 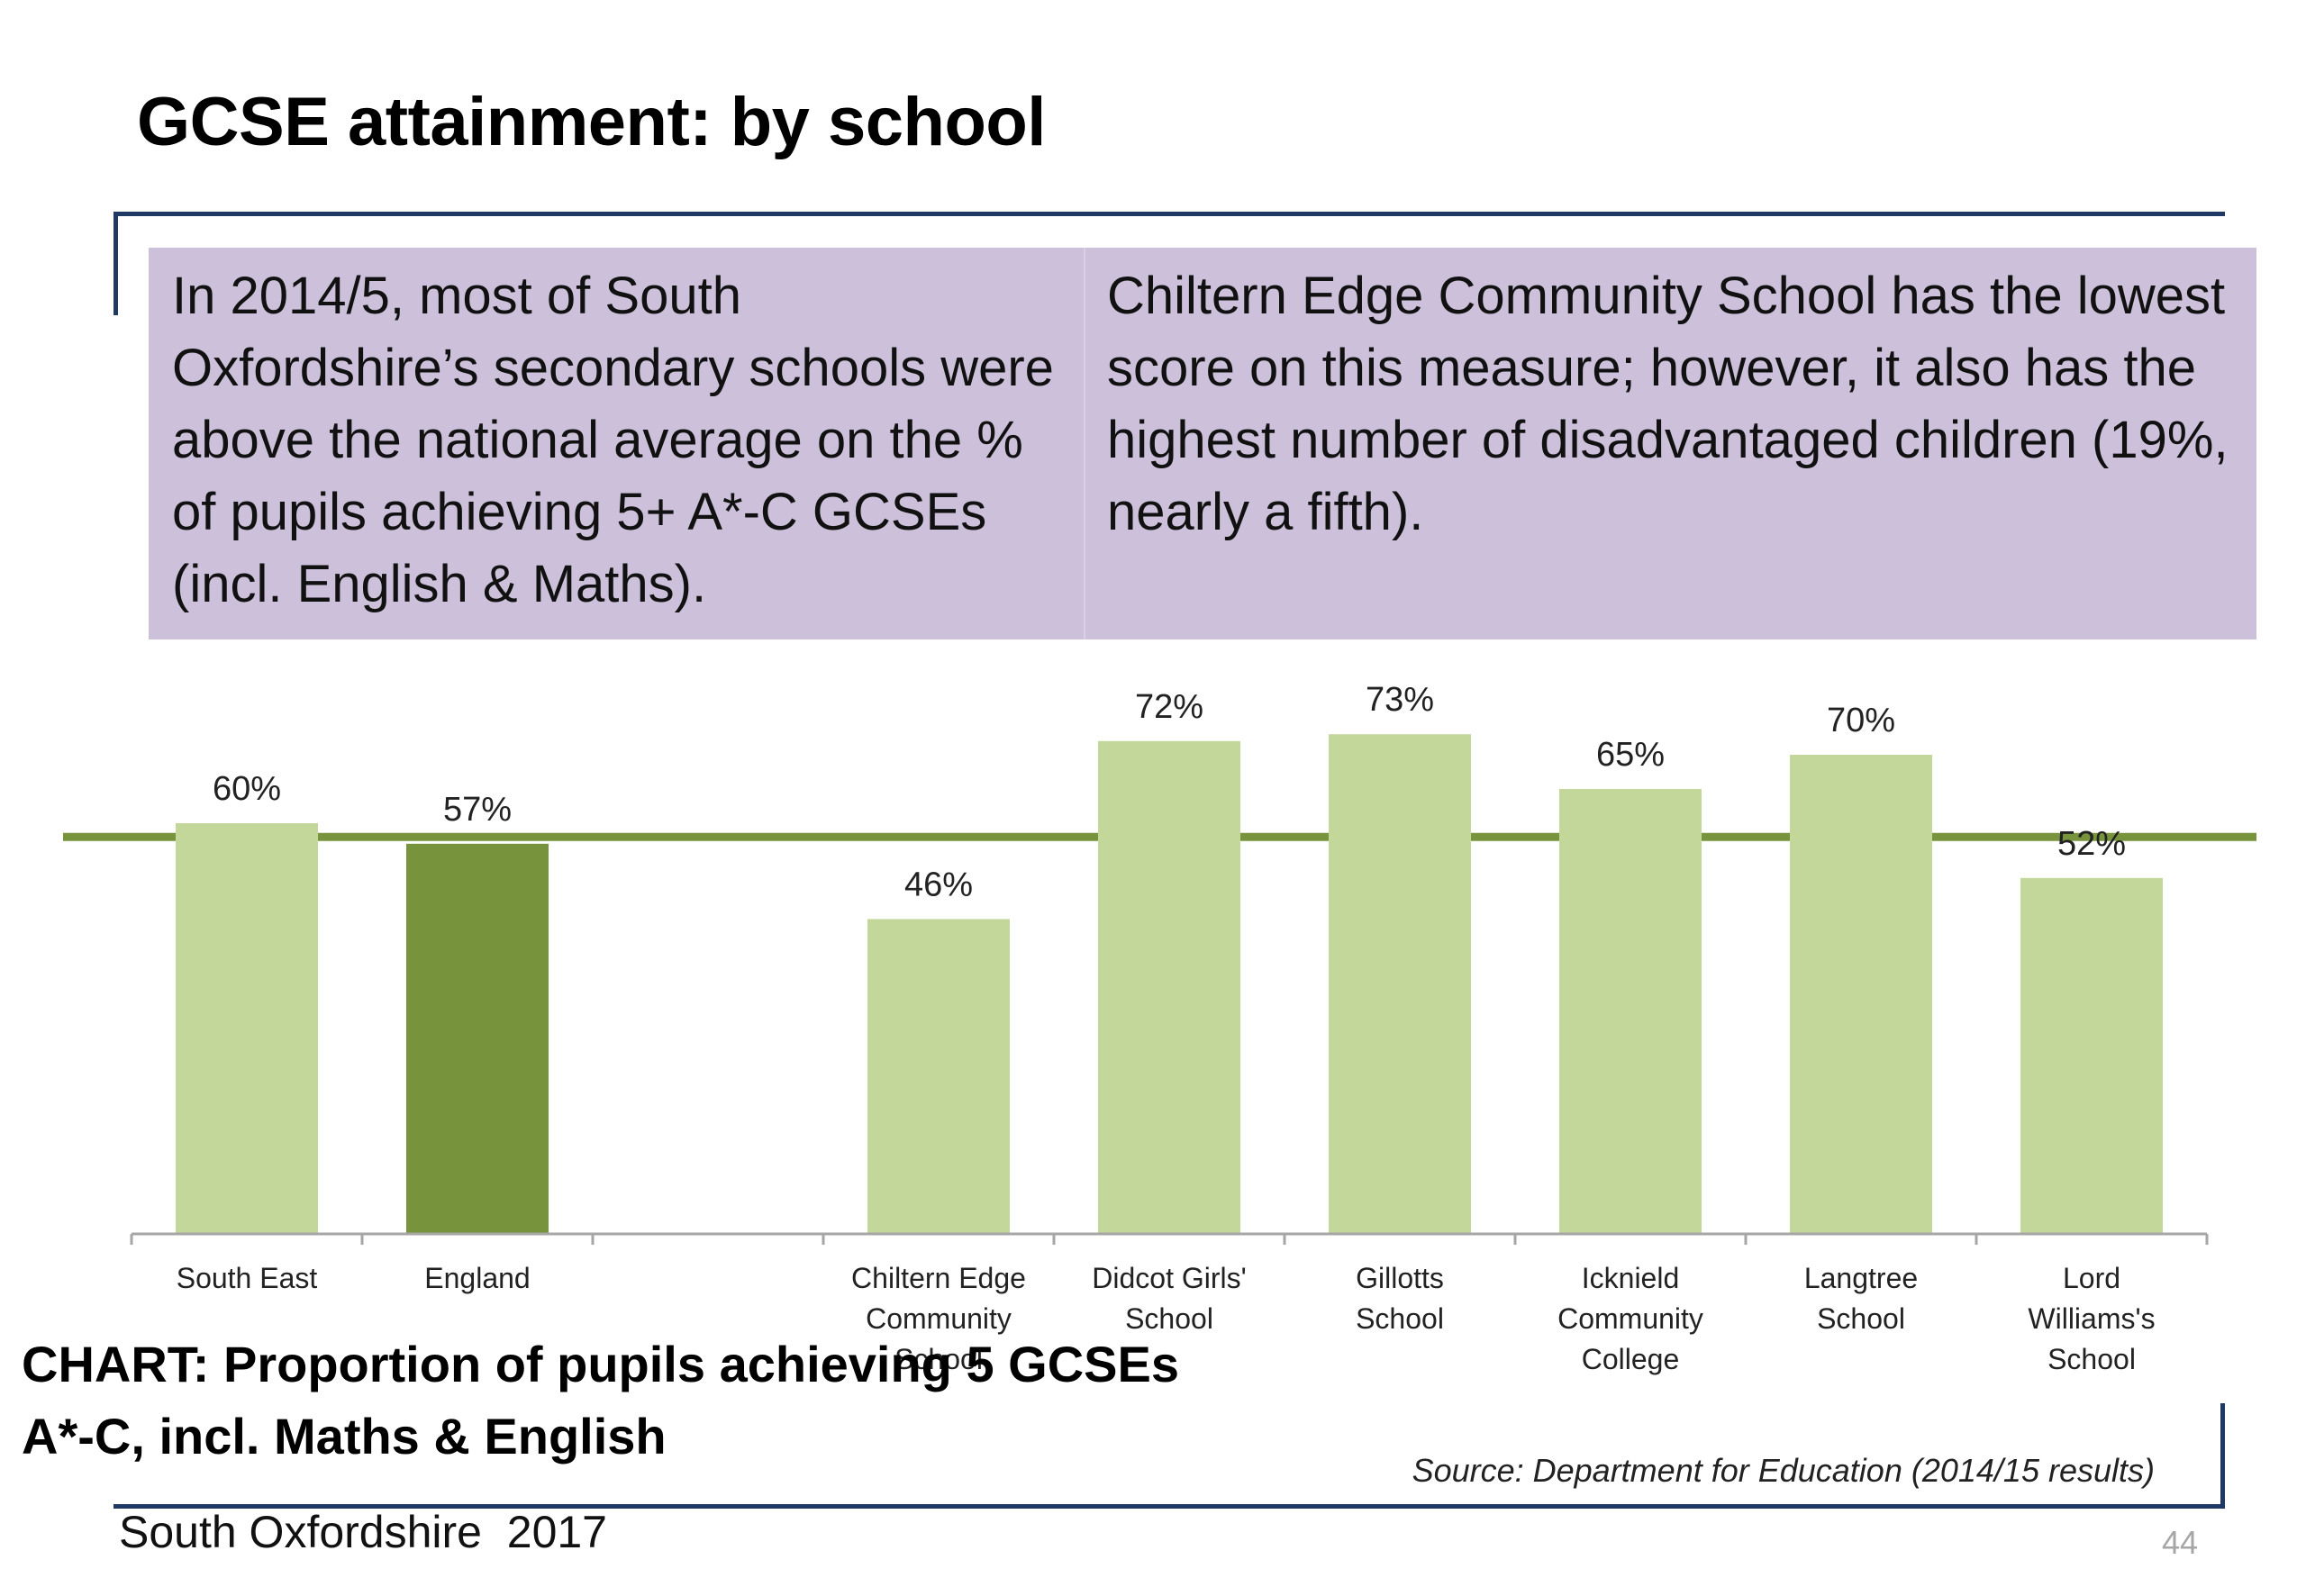 I want to click on data-label: 46%, so click(x=938, y=884).